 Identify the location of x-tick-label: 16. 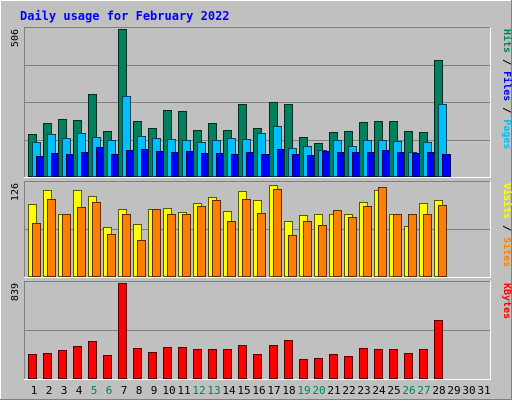
(258, 390).